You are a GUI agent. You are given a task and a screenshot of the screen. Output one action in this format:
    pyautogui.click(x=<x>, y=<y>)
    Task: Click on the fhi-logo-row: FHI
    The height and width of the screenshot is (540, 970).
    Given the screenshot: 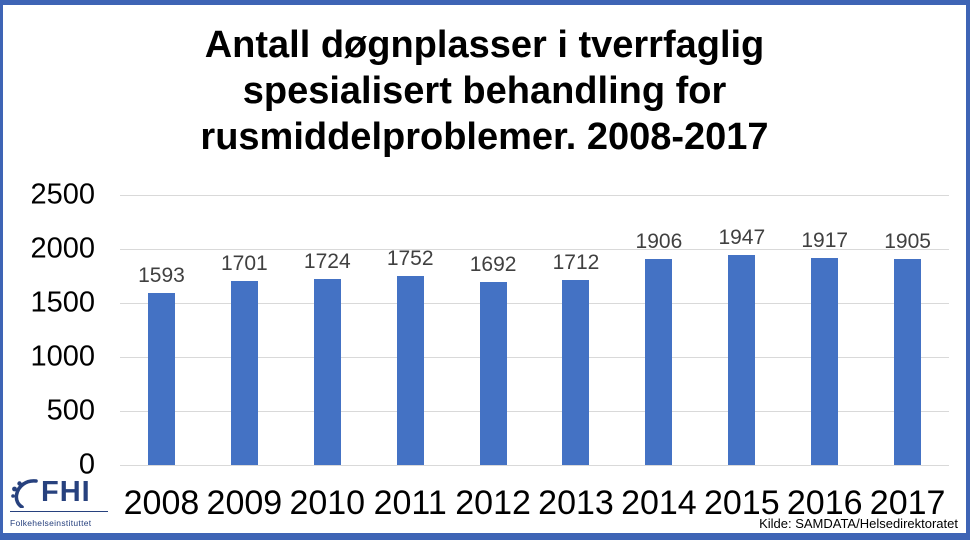 What is the action you would take?
    pyautogui.click(x=60, y=492)
    